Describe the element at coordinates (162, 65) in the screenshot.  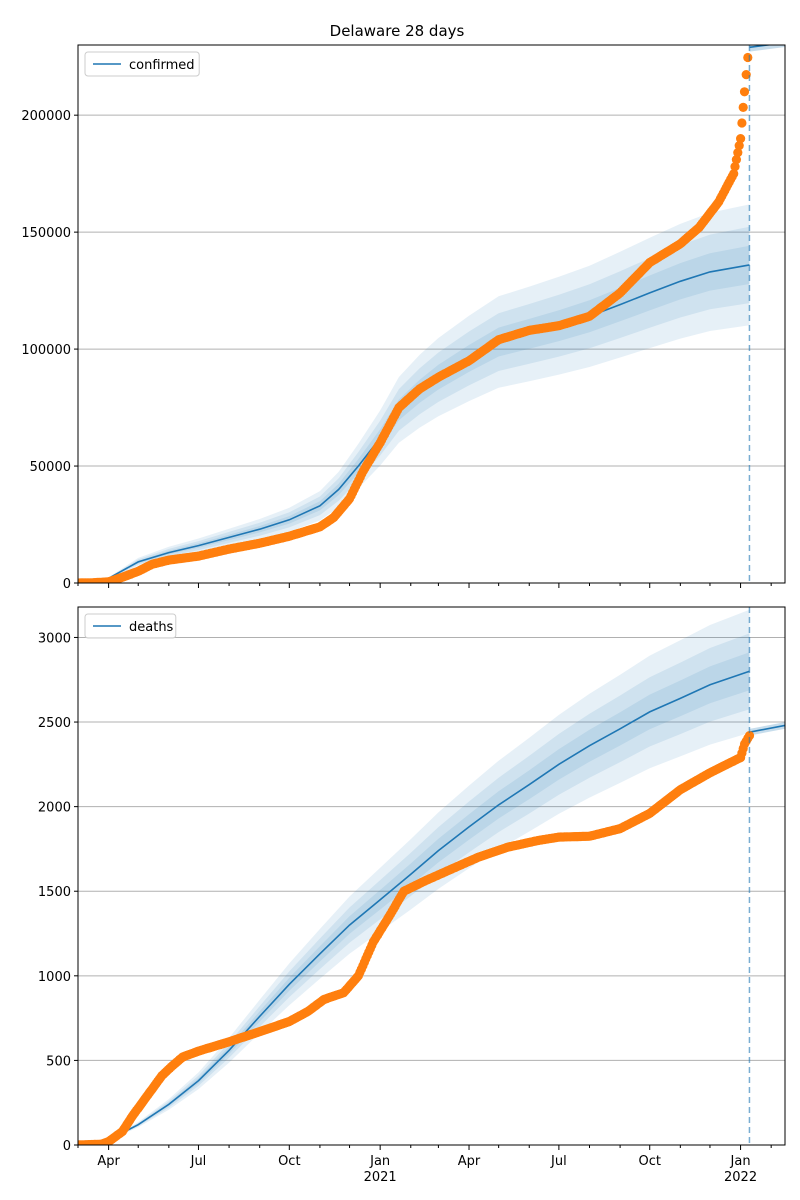
I see `legend-label: confirmed` at that location.